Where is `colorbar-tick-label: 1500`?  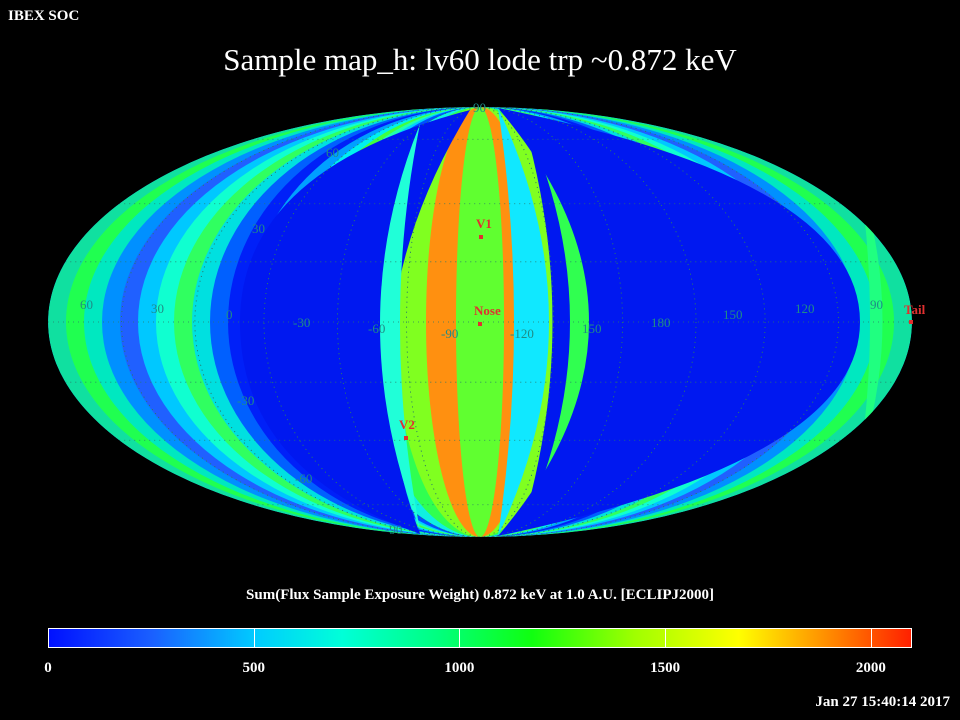
colorbar-tick-label: 1500 is located at coordinates (665, 668).